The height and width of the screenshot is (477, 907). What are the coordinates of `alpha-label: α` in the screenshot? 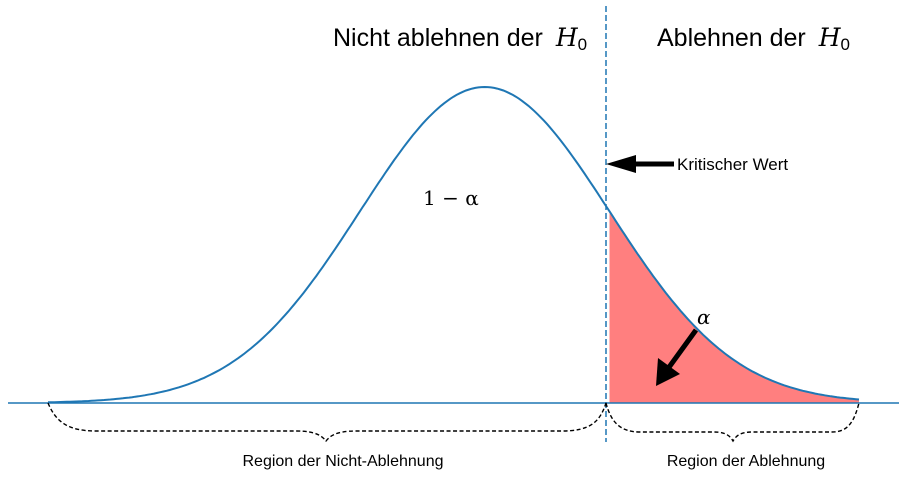 It's located at (704, 317).